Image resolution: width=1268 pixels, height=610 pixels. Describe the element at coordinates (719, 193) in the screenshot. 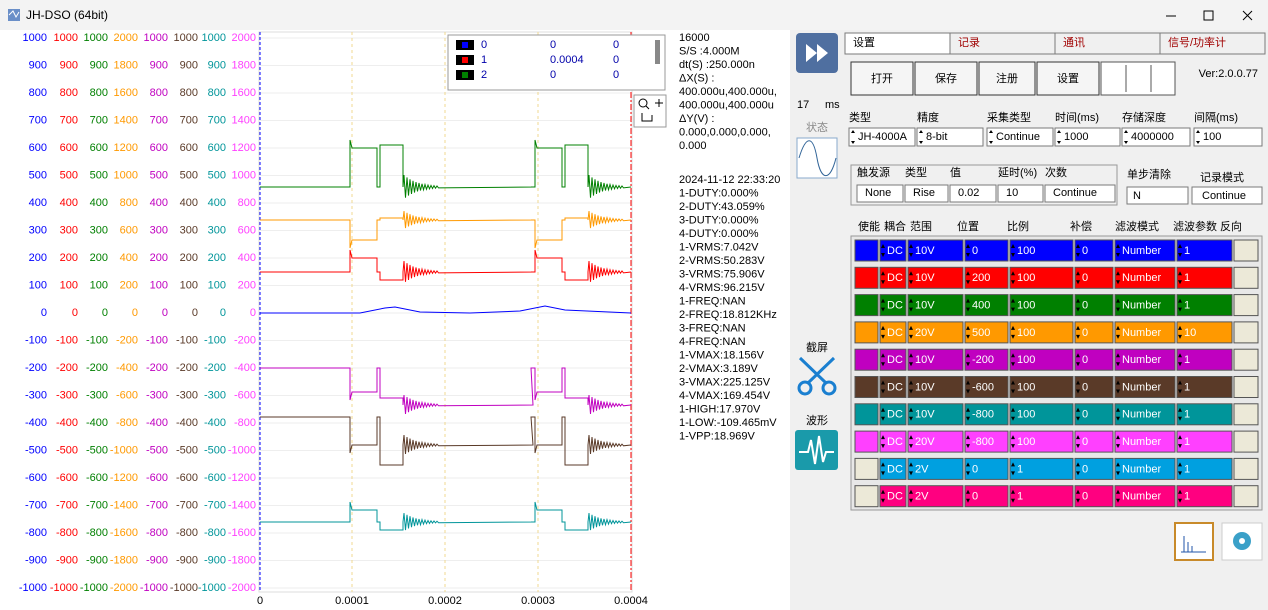

I see `info-line: 1-DUTY:0.000%` at that location.